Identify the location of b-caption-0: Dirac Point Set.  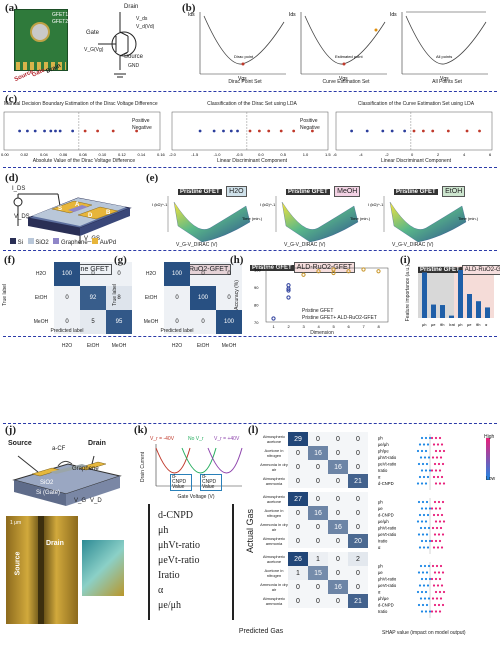
(245, 82).